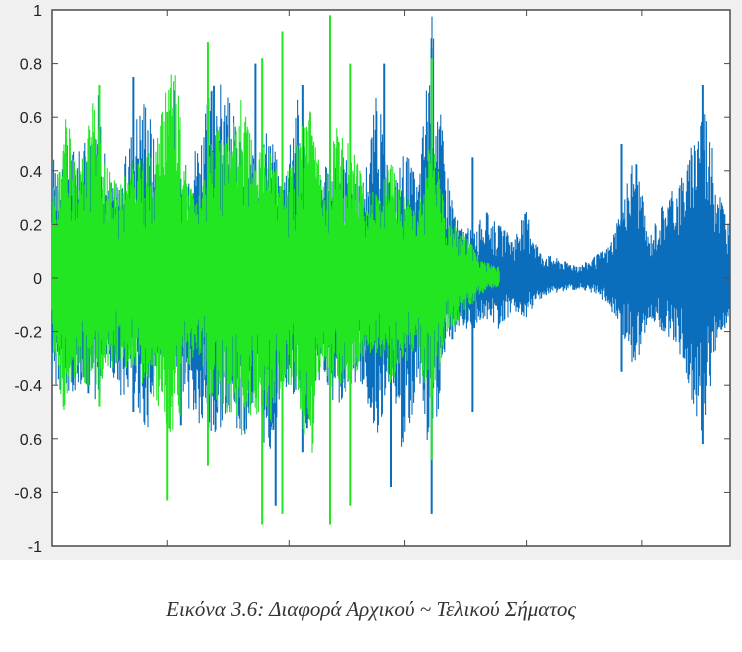 The height and width of the screenshot is (652, 742). I want to click on y-tick-label: -0.8, so click(28, 493).